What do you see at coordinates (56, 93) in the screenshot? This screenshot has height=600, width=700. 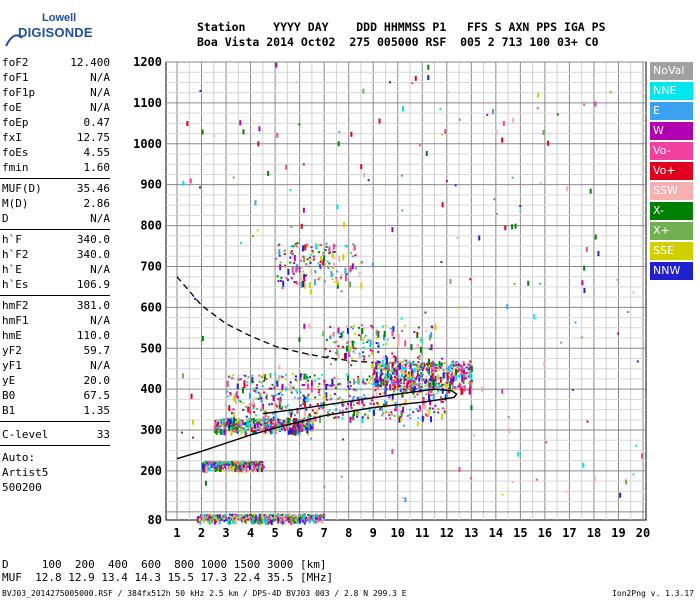 I see `param-row: foF1p N/A` at bounding box center [56, 93].